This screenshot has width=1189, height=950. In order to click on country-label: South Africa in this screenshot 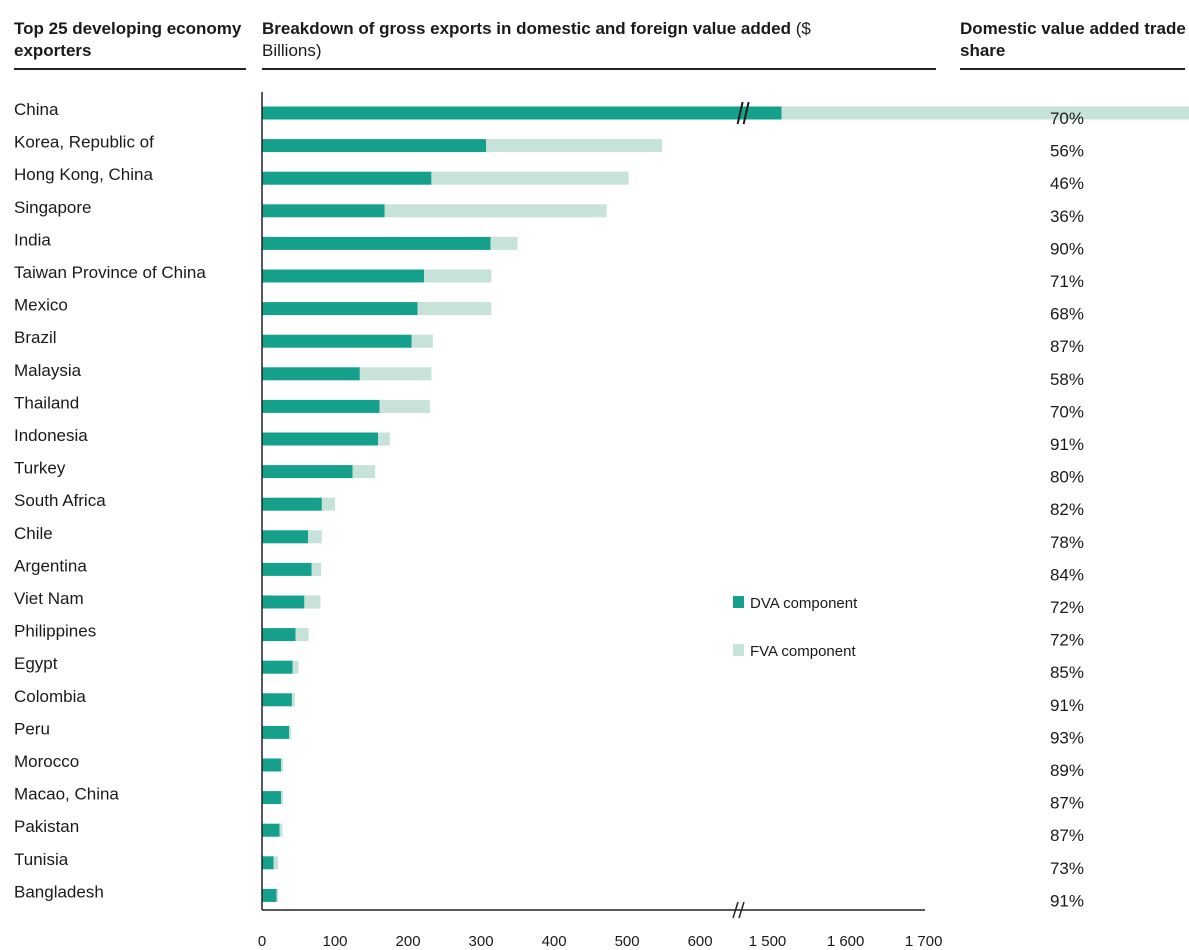, I will do `click(60, 500)`.